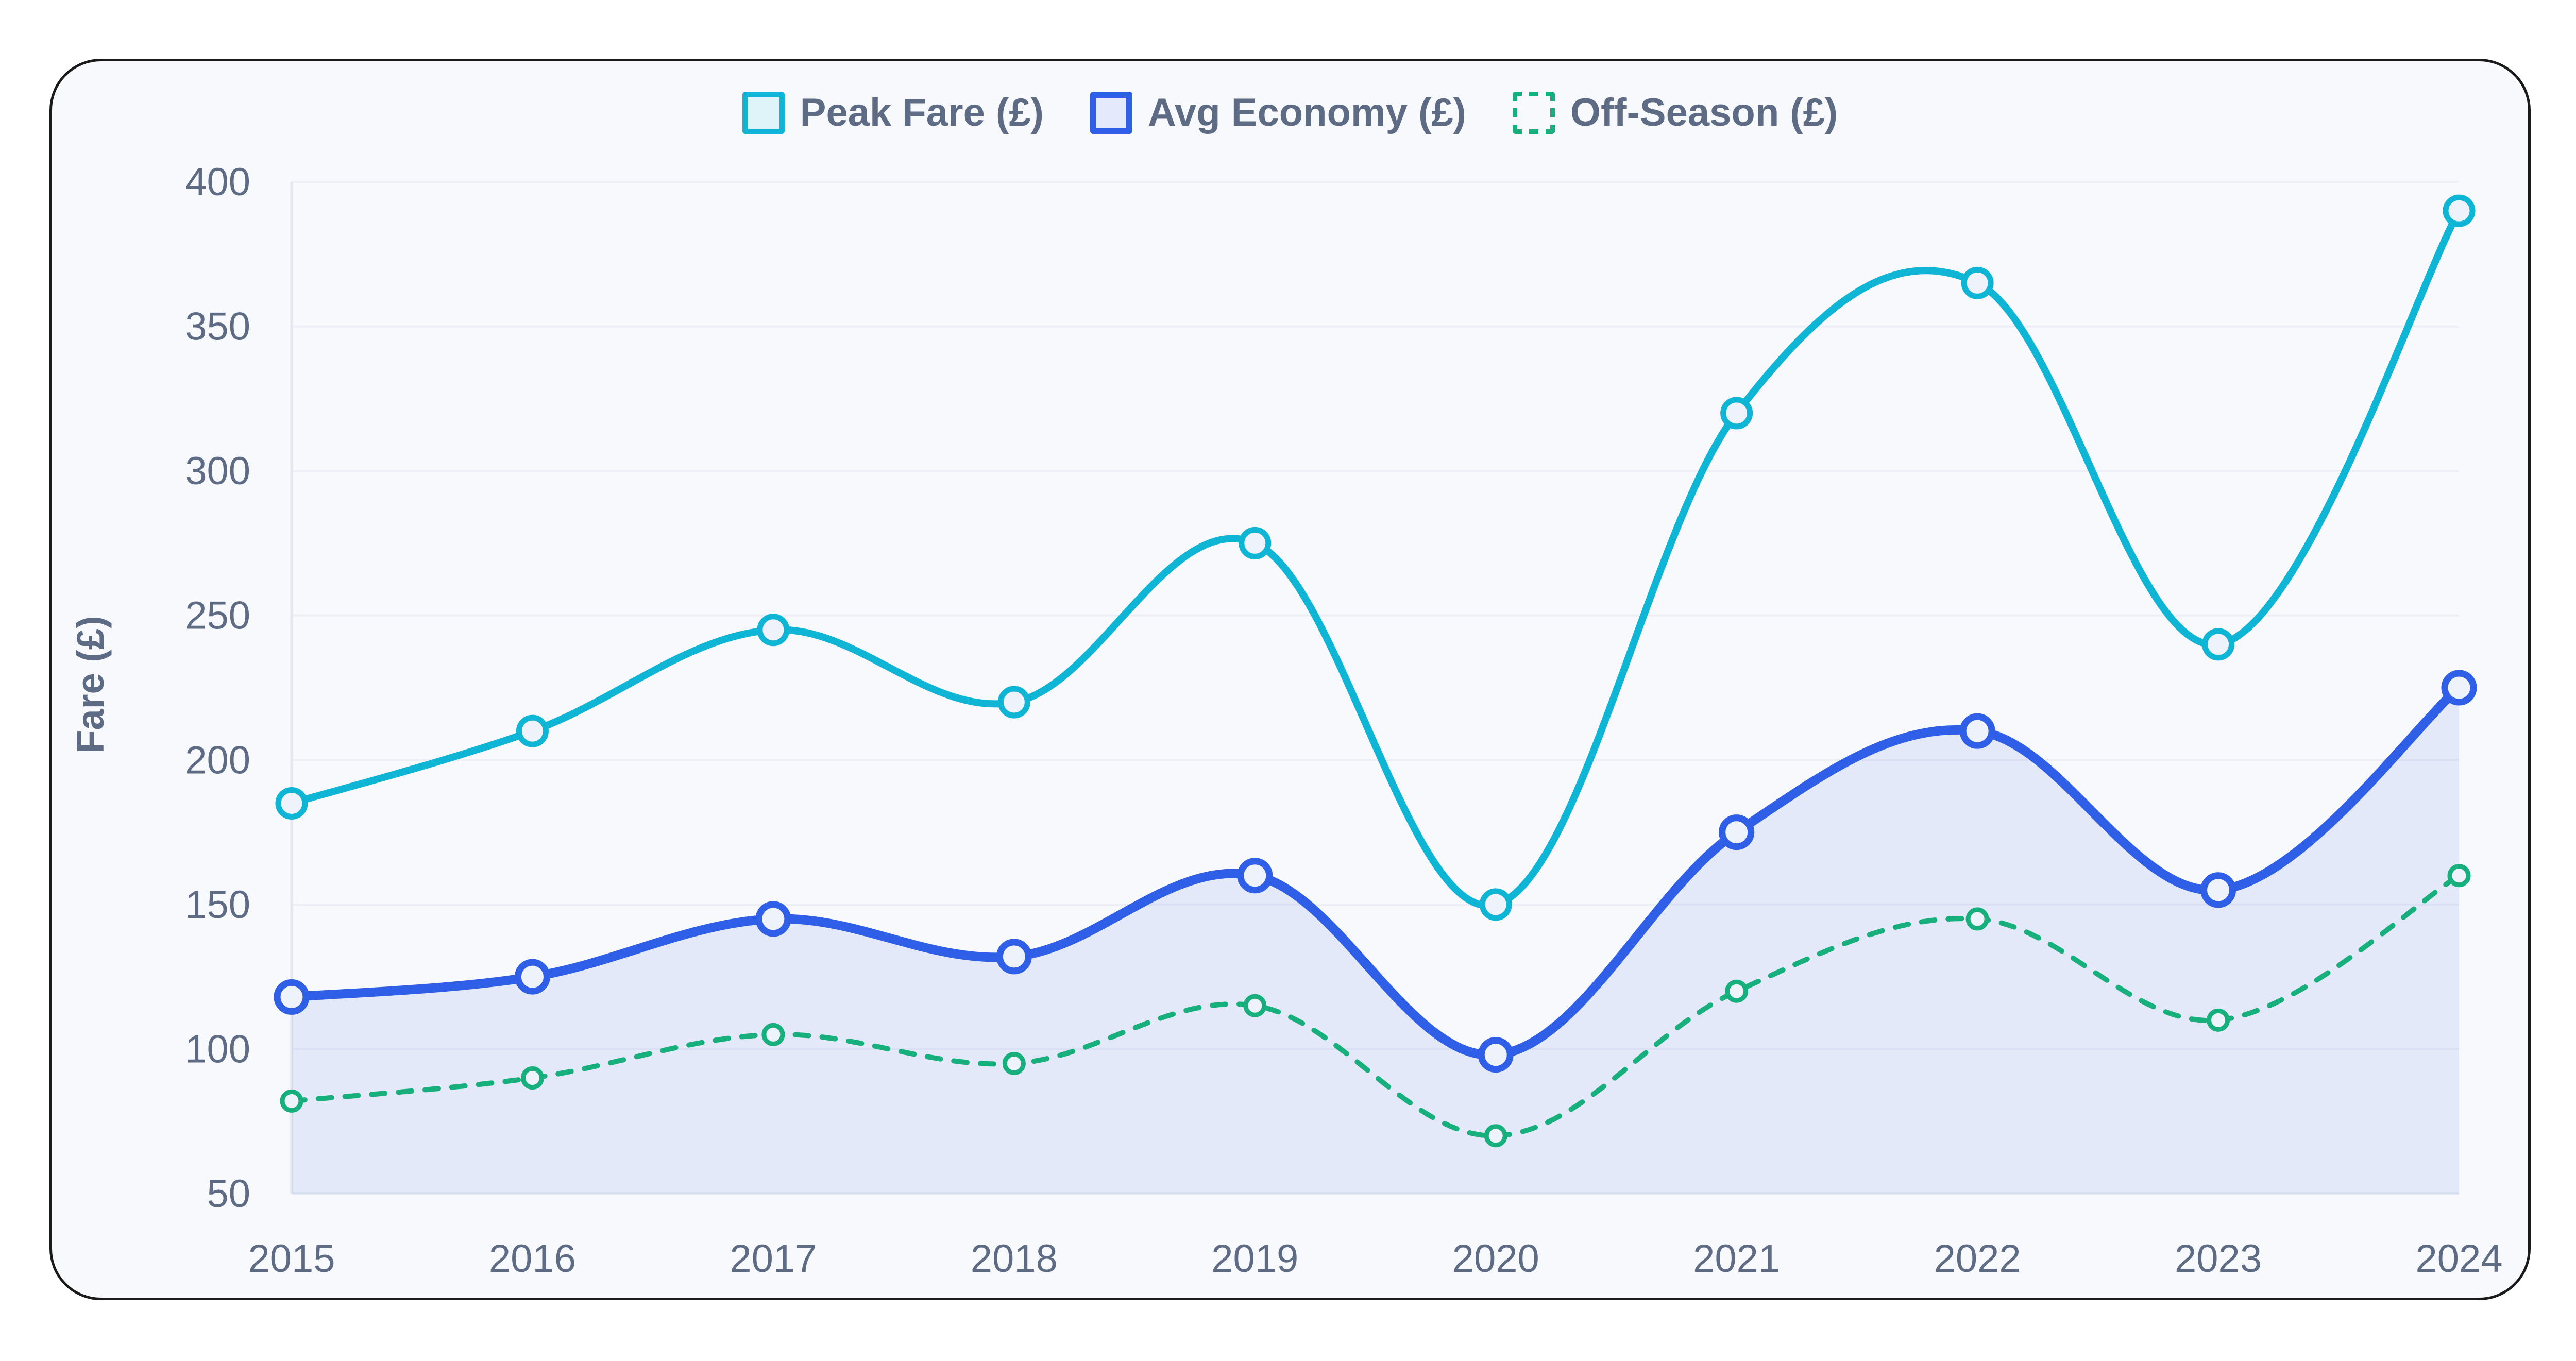 The image size is (2576, 1361). What do you see at coordinates (217, 182) in the screenshot?
I see `y-tick-label: 400` at bounding box center [217, 182].